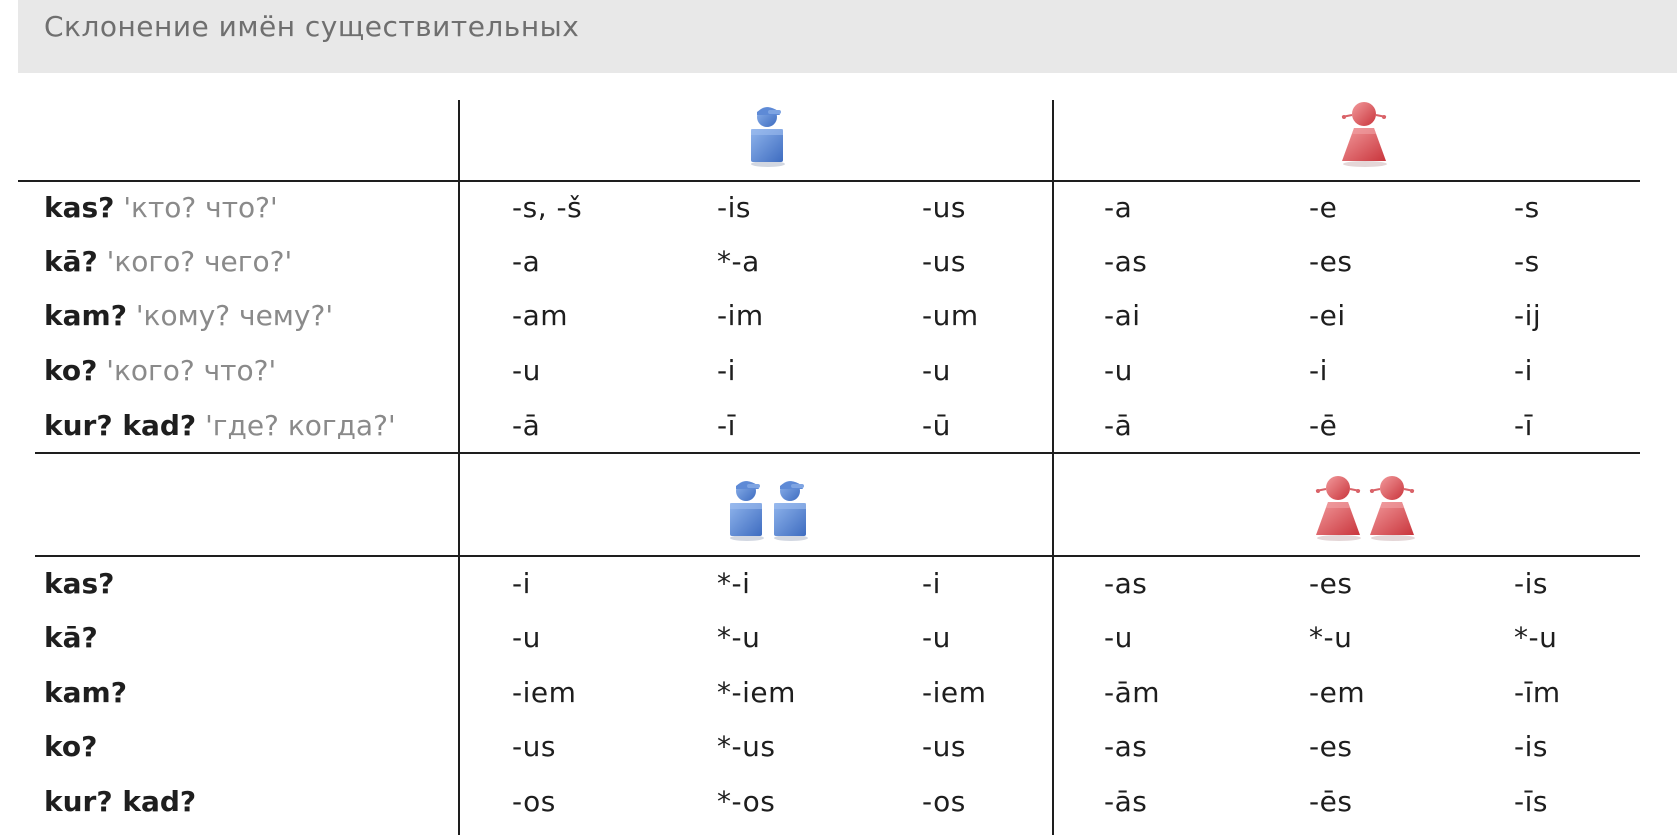 This screenshot has width=1677, height=835. Describe the element at coordinates (767, 135) in the screenshot. I see `male-person-icon` at that location.